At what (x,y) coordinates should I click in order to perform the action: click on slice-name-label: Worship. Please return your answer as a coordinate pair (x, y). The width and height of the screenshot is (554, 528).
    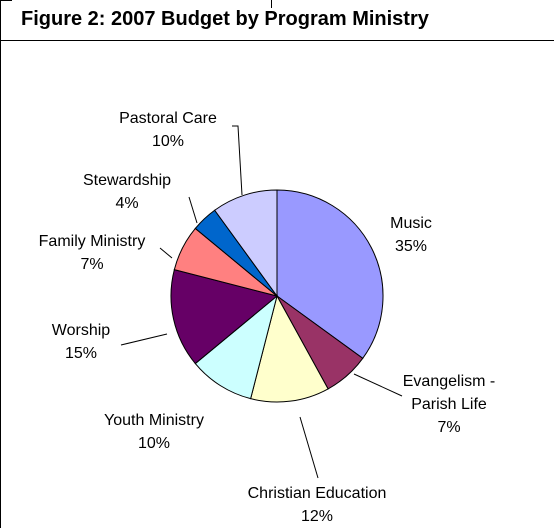
    Looking at the image, I should click on (81, 330).